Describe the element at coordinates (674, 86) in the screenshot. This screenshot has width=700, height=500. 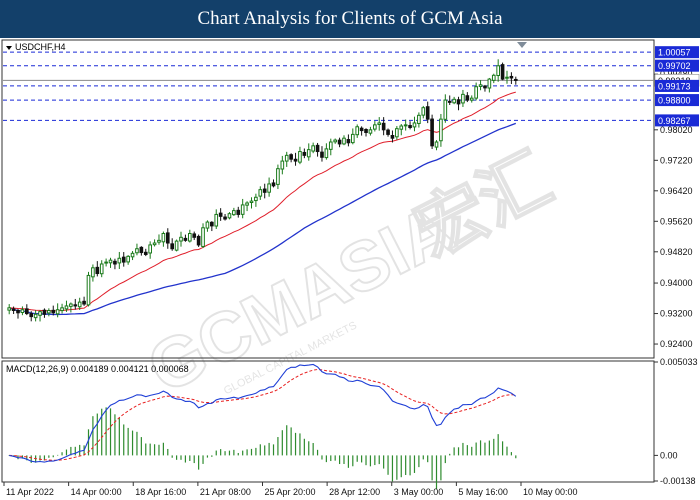
I see `level-tag-label: 0.99173` at that location.